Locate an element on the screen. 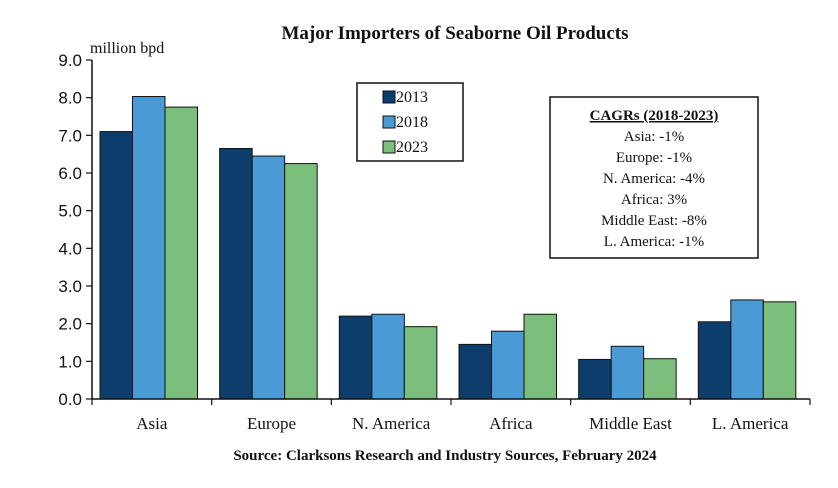 Image resolution: width=838 pixels, height=488 pixels. bar-n-america-2018 is located at coordinates (388, 356).